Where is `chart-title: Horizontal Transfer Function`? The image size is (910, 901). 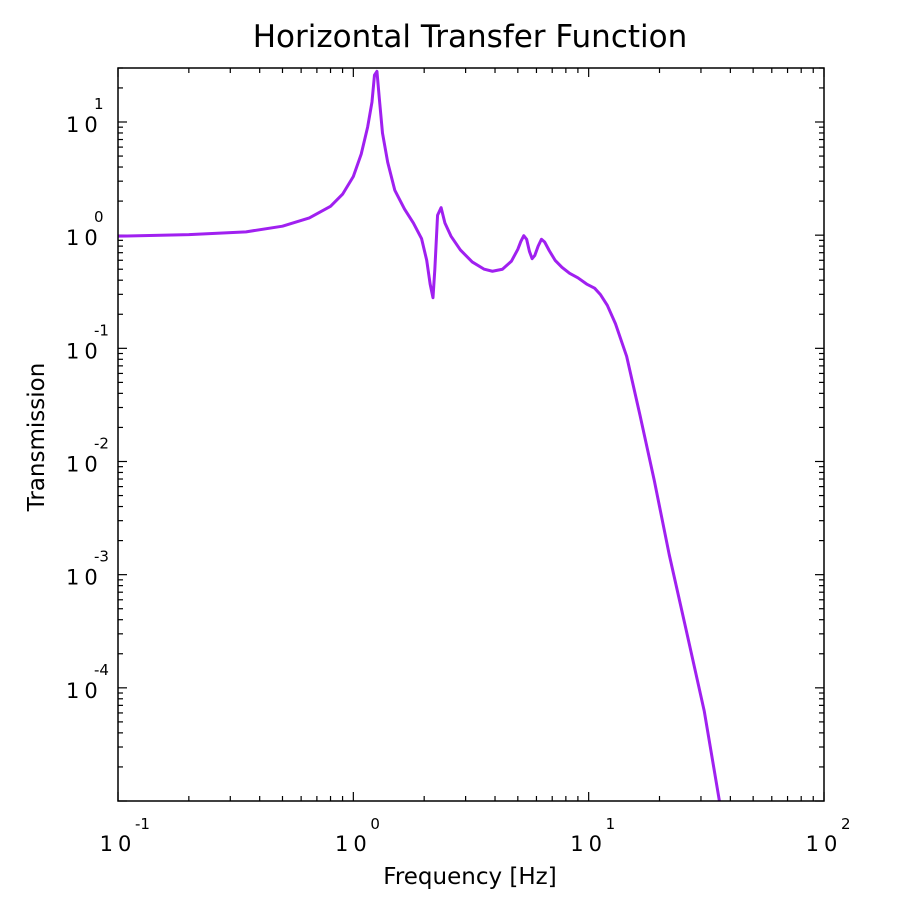 chart-title: Horizontal Transfer Function is located at coordinates (470, 37).